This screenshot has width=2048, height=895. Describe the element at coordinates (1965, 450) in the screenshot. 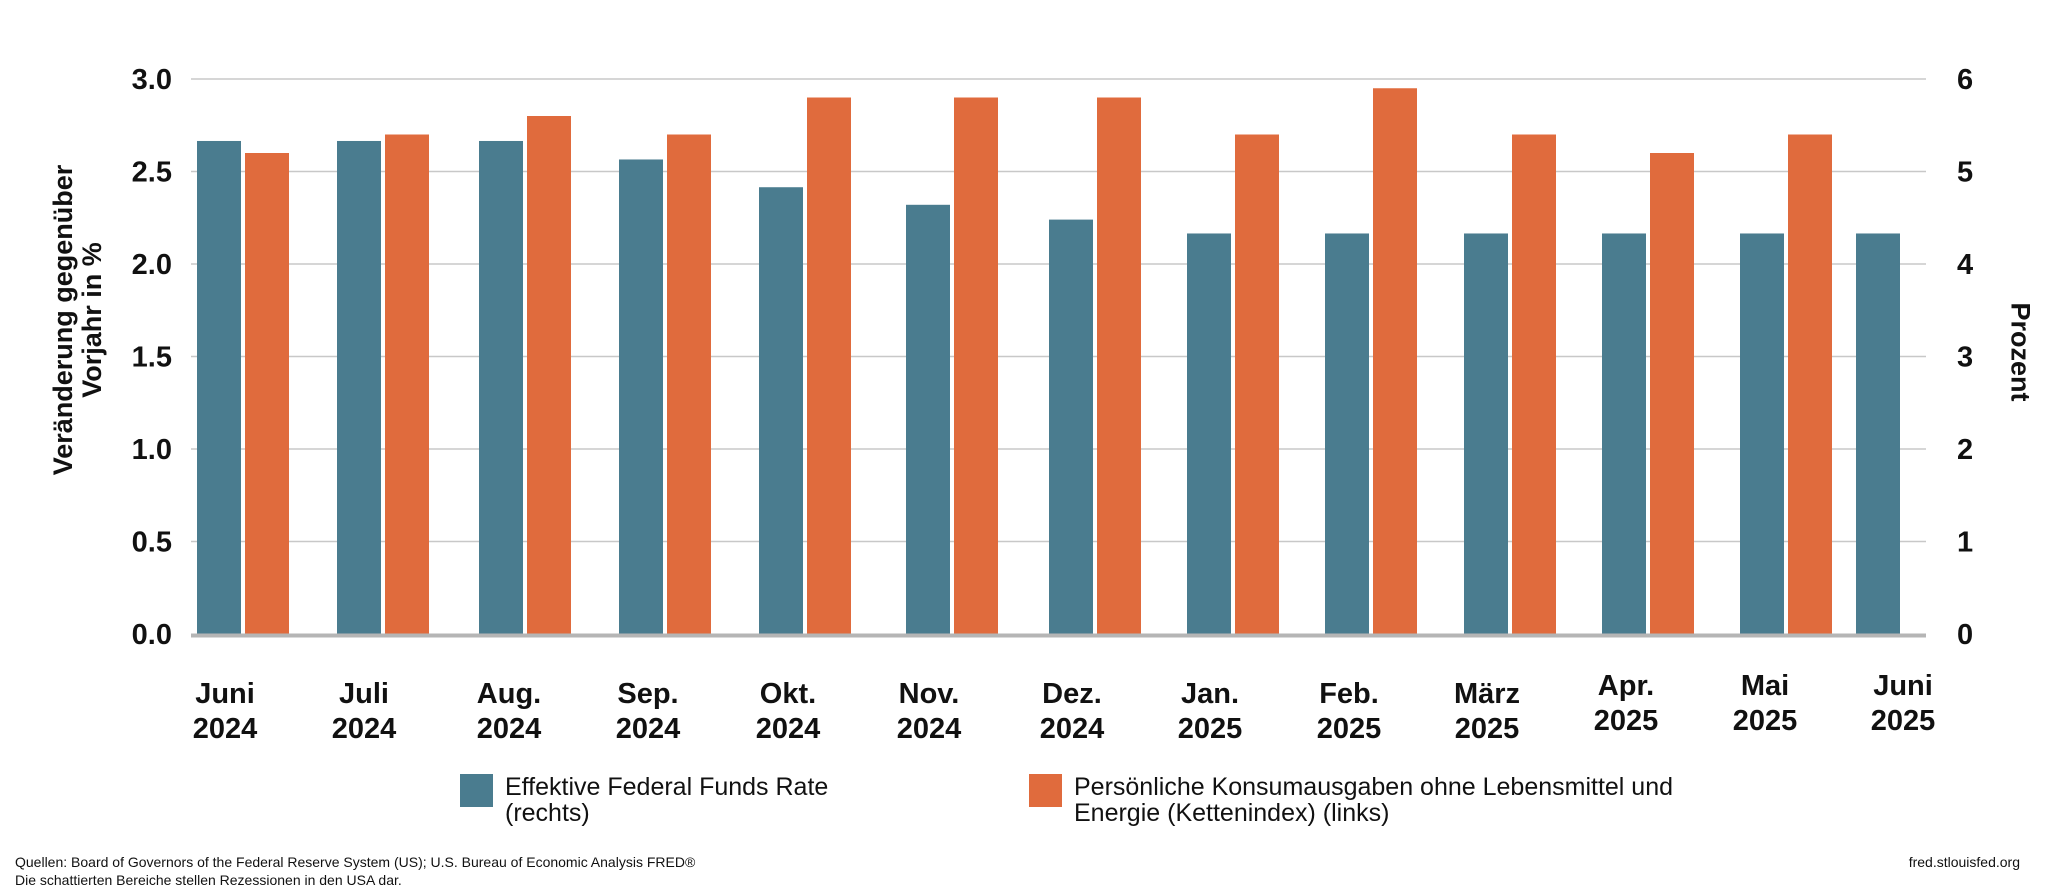

I see `y-tick-label-right: 2` at that location.